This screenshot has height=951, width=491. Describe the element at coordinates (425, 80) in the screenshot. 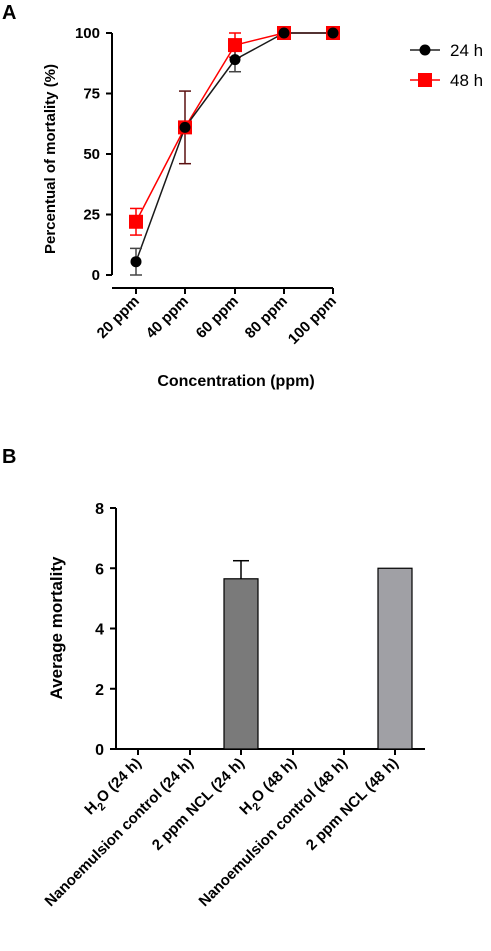

I see `legend-marker-48h` at that location.